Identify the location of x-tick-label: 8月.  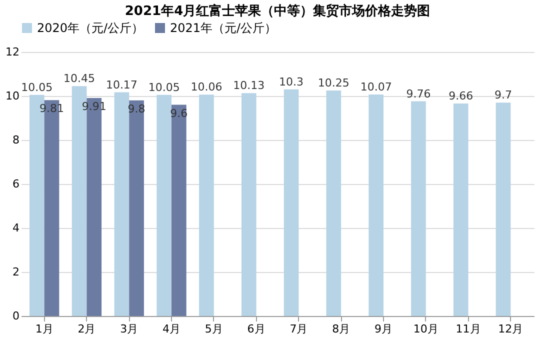
(341, 329).